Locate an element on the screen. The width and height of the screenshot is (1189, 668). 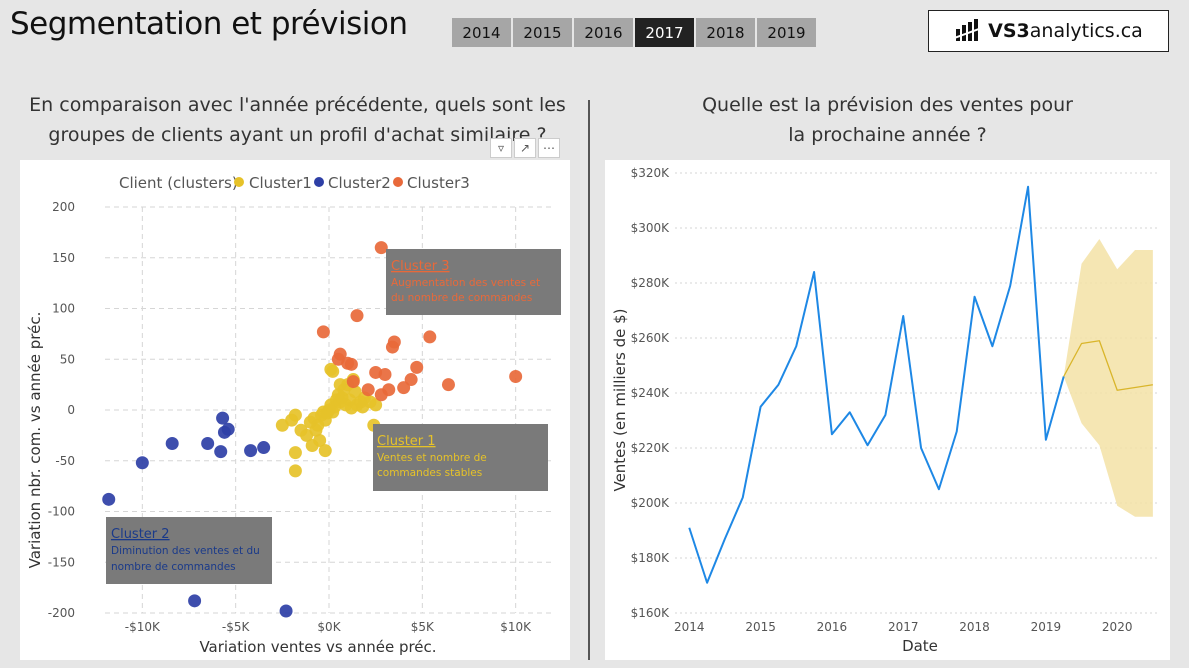
line-y-axis-title: Ventes (en milliers de $) is located at coordinates (620, 399).